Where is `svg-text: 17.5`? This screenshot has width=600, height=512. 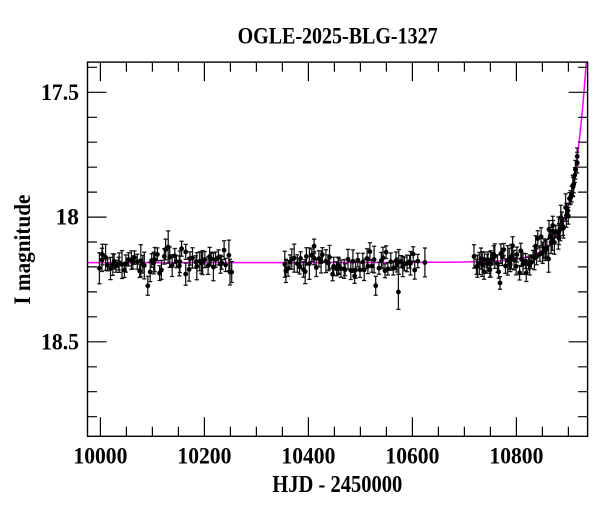
svg-text: 17.5 is located at coordinates (60, 92).